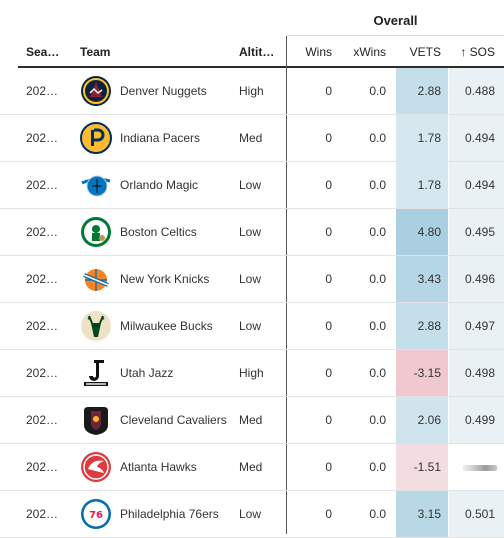 This screenshot has width=504, height=538. Describe the element at coordinates (477, 52) in the screenshot. I see `column-header-sos-sorted: ↑ SOS` at that location.